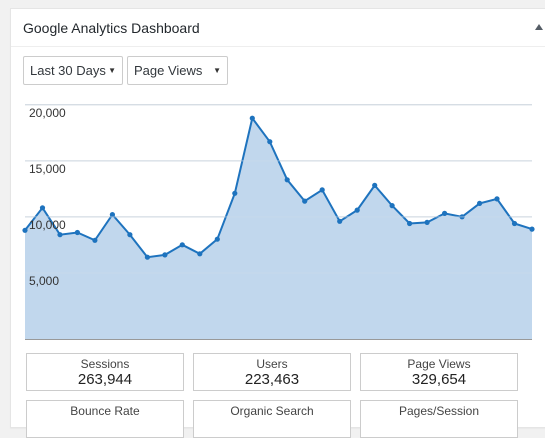 The width and height of the screenshot is (545, 438). Describe the element at coordinates (44, 281) in the screenshot. I see `y-tick-label: 5,000` at that location.